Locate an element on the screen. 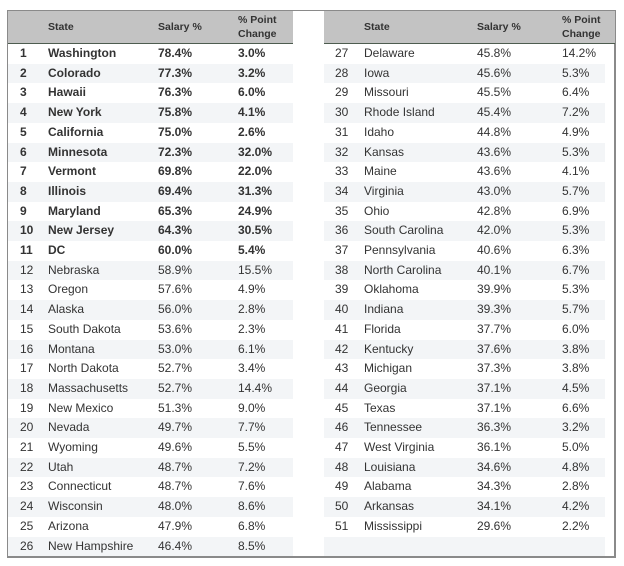  rank-cell: 49 is located at coordinates (342, 486).